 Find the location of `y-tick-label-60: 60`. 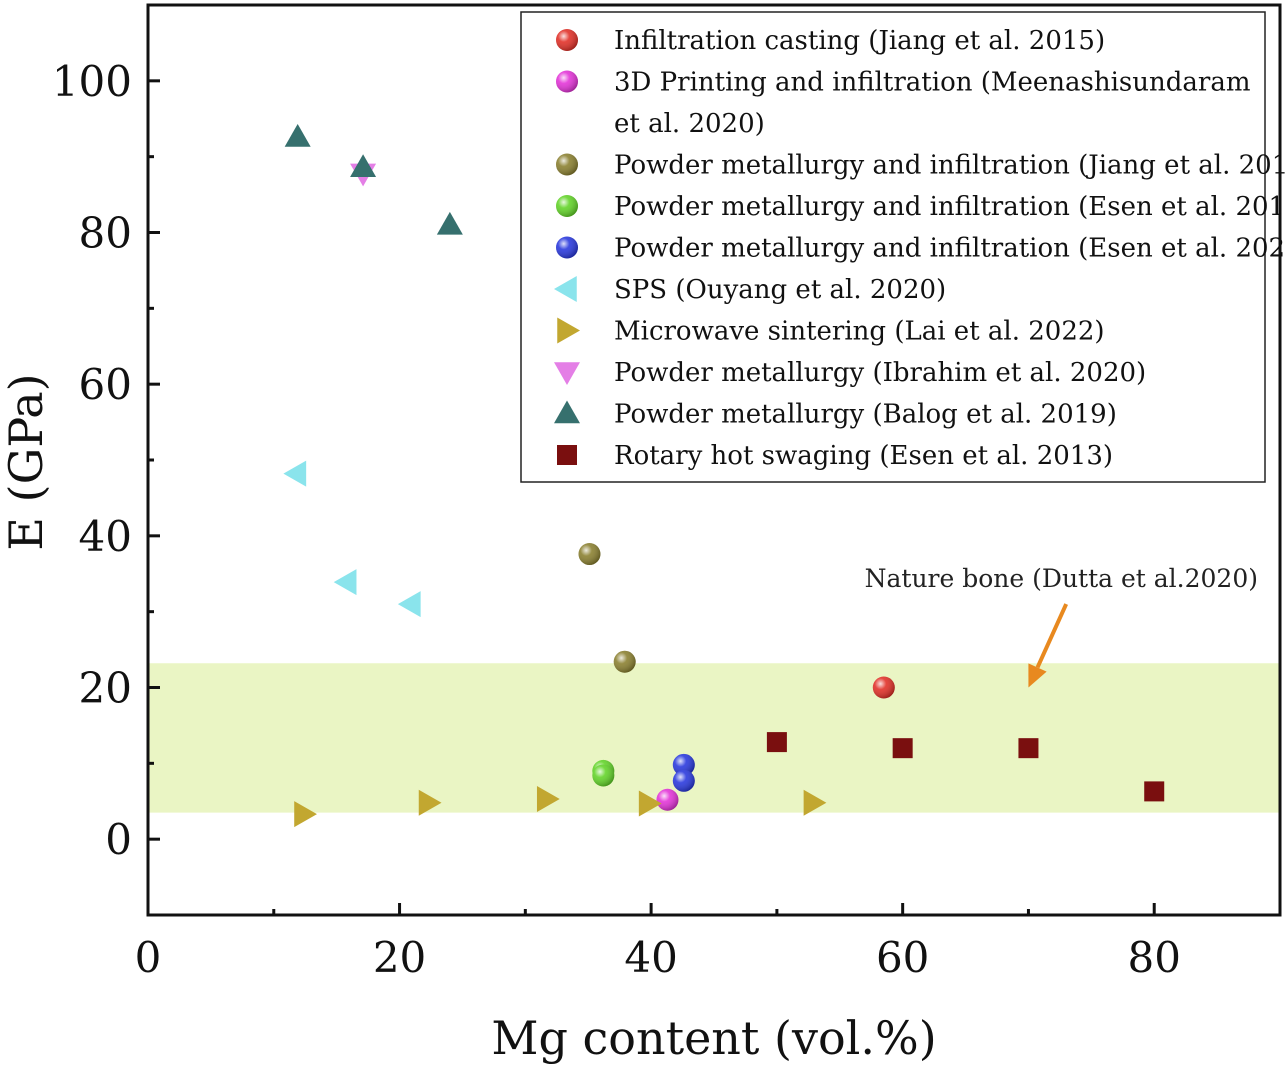

y-tick-label-60: 60 is located at coordinates (105, 384).